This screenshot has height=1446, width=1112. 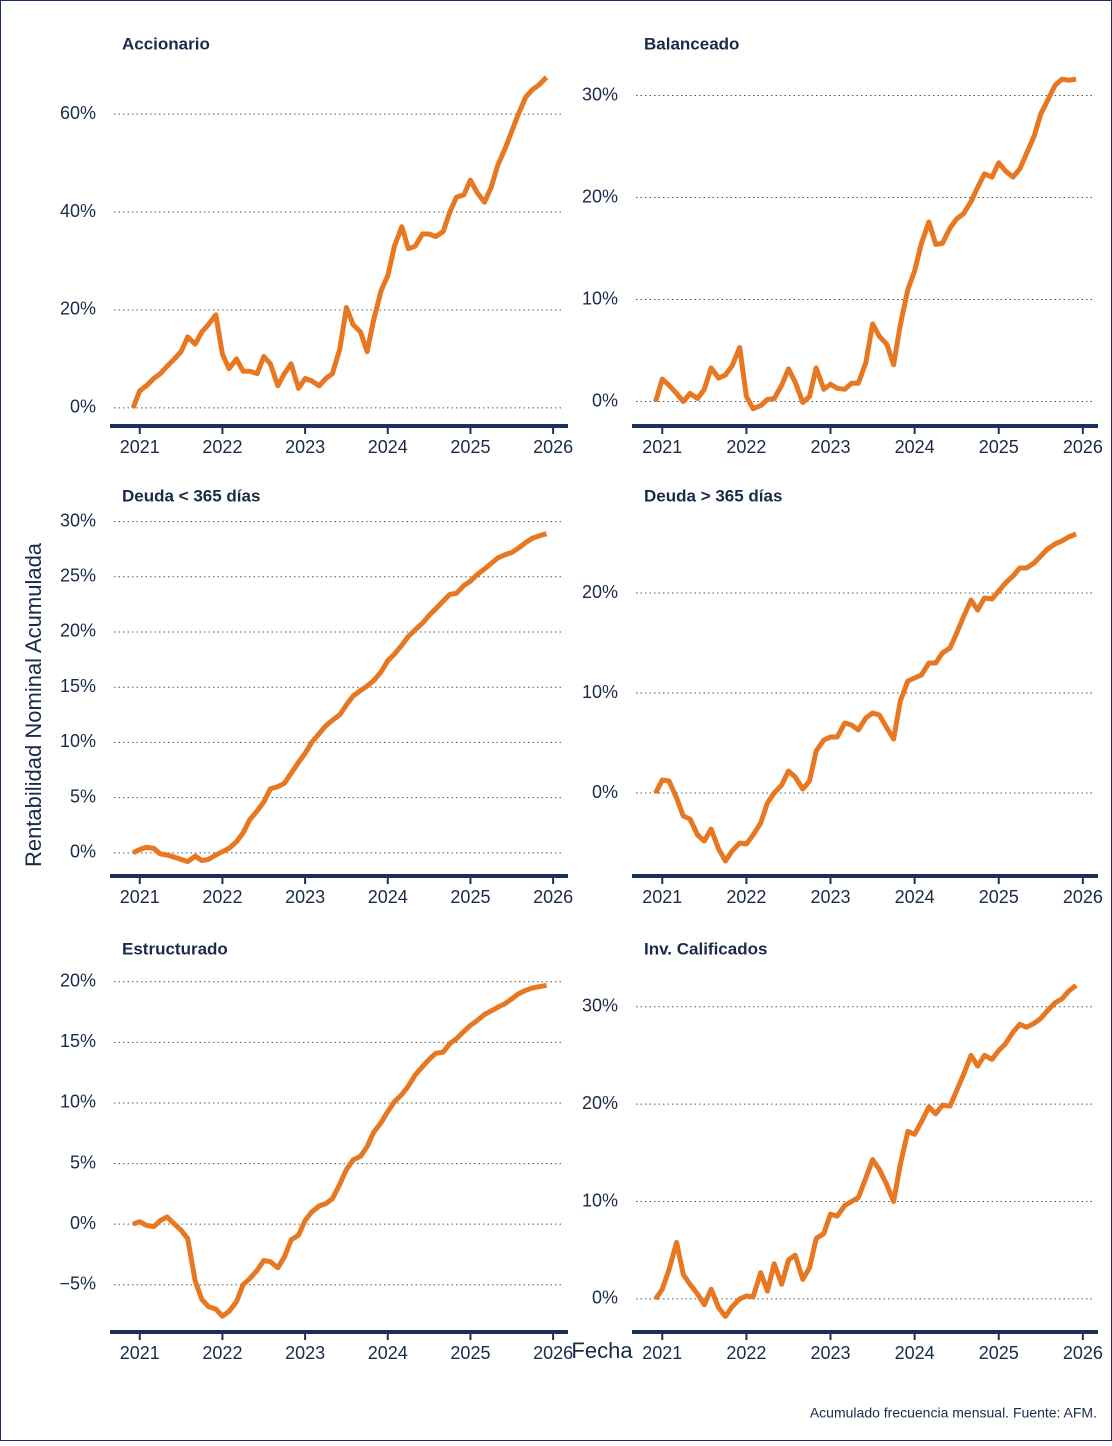 I want to click on panel-title: Deuda > 365 días, so click(x=713, y=495).